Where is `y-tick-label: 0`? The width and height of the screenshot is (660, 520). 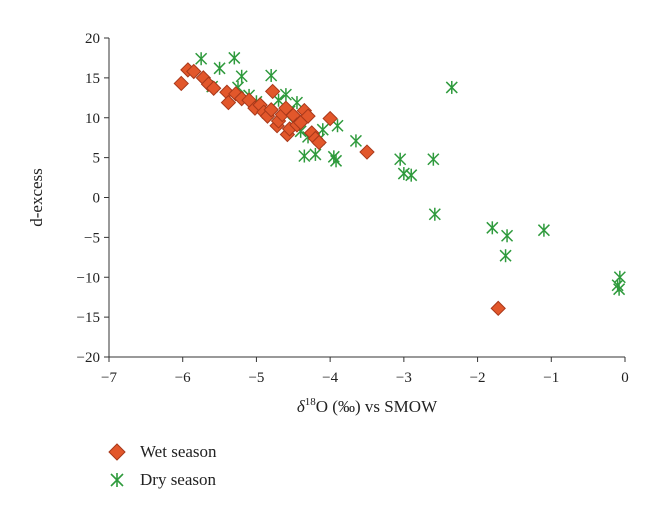
y-tick-label: 0 is located at coordinates (97, 199).